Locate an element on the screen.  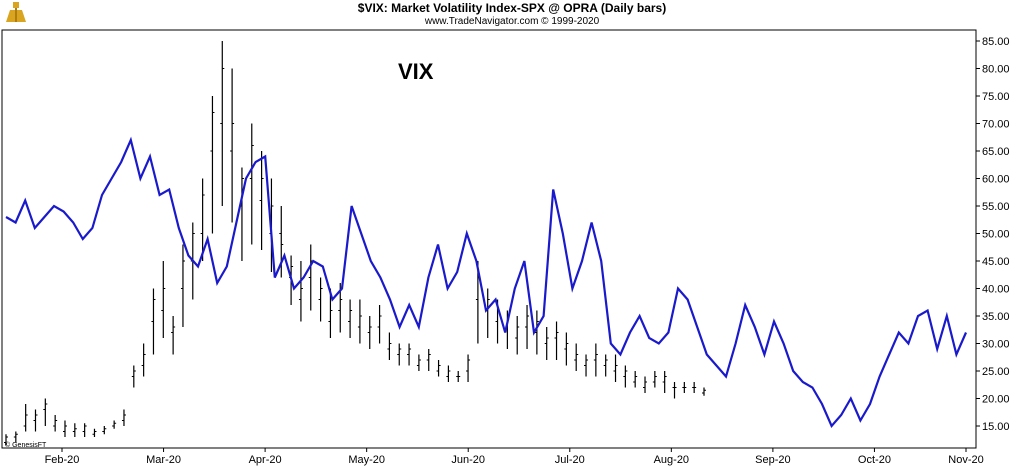
y-tick-label: 60.00 is located at coordinates (996, 180).